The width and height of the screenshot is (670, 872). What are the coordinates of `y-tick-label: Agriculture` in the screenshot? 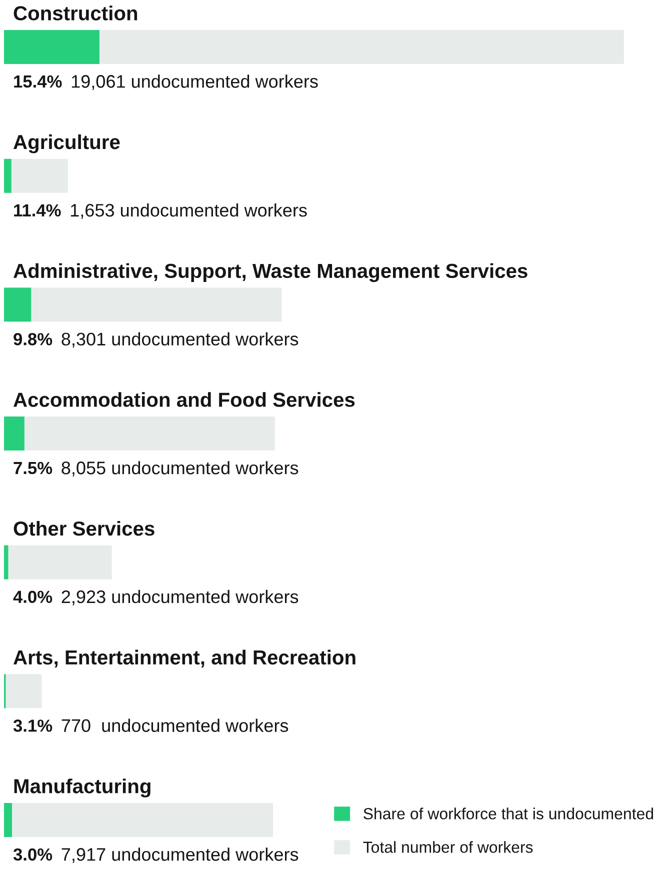 It's located at (67, 144).